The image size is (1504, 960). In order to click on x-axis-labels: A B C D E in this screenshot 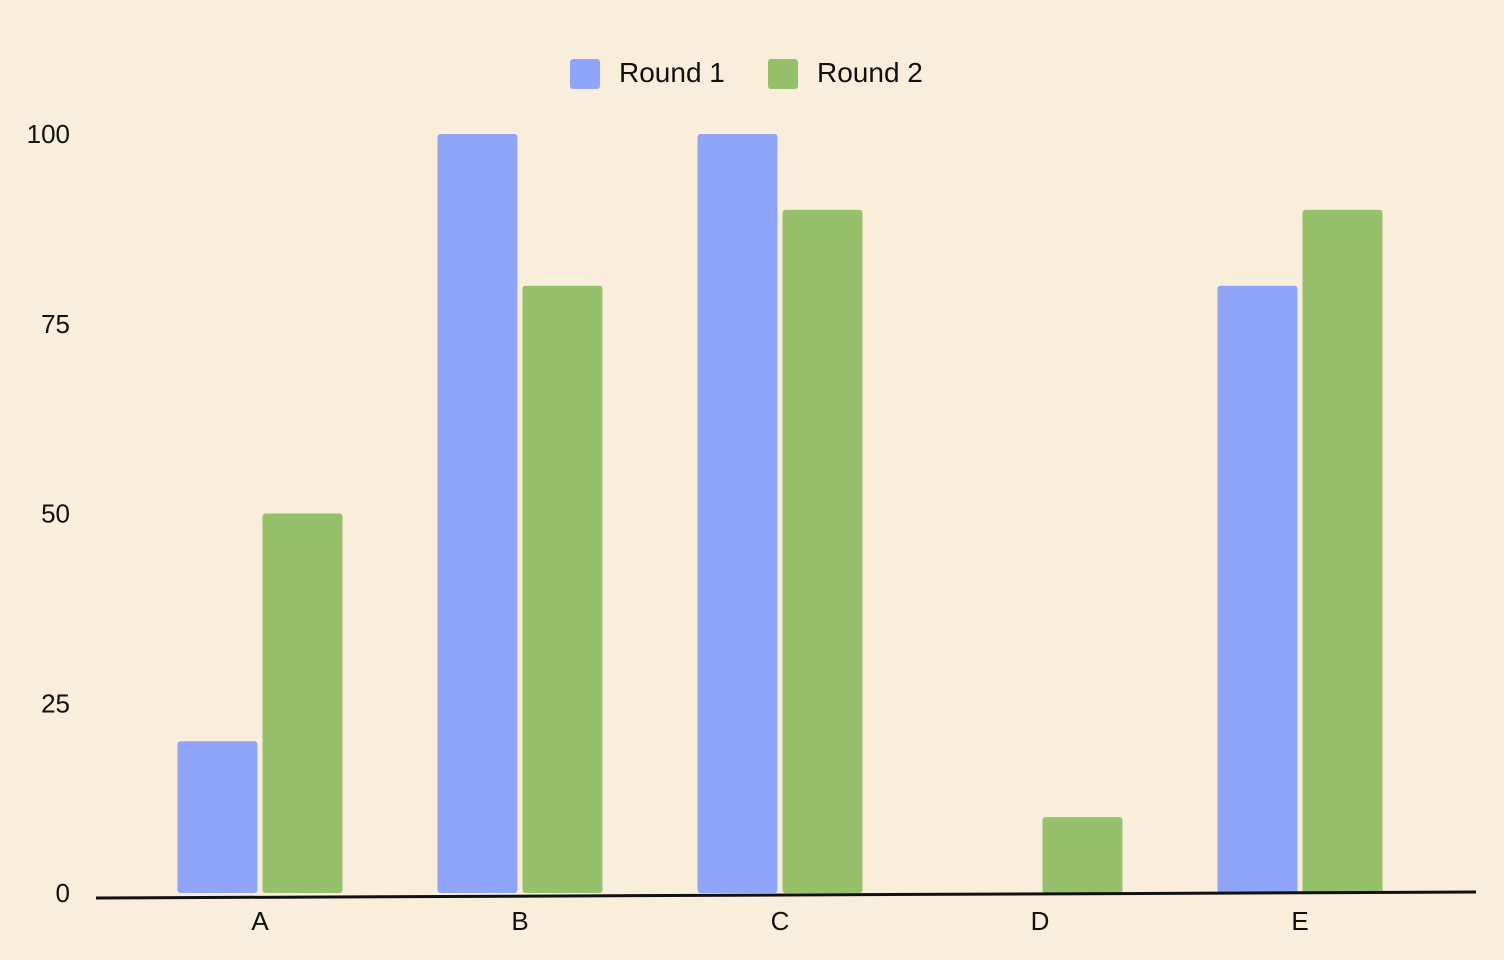, I will do `click(779, 921)`.